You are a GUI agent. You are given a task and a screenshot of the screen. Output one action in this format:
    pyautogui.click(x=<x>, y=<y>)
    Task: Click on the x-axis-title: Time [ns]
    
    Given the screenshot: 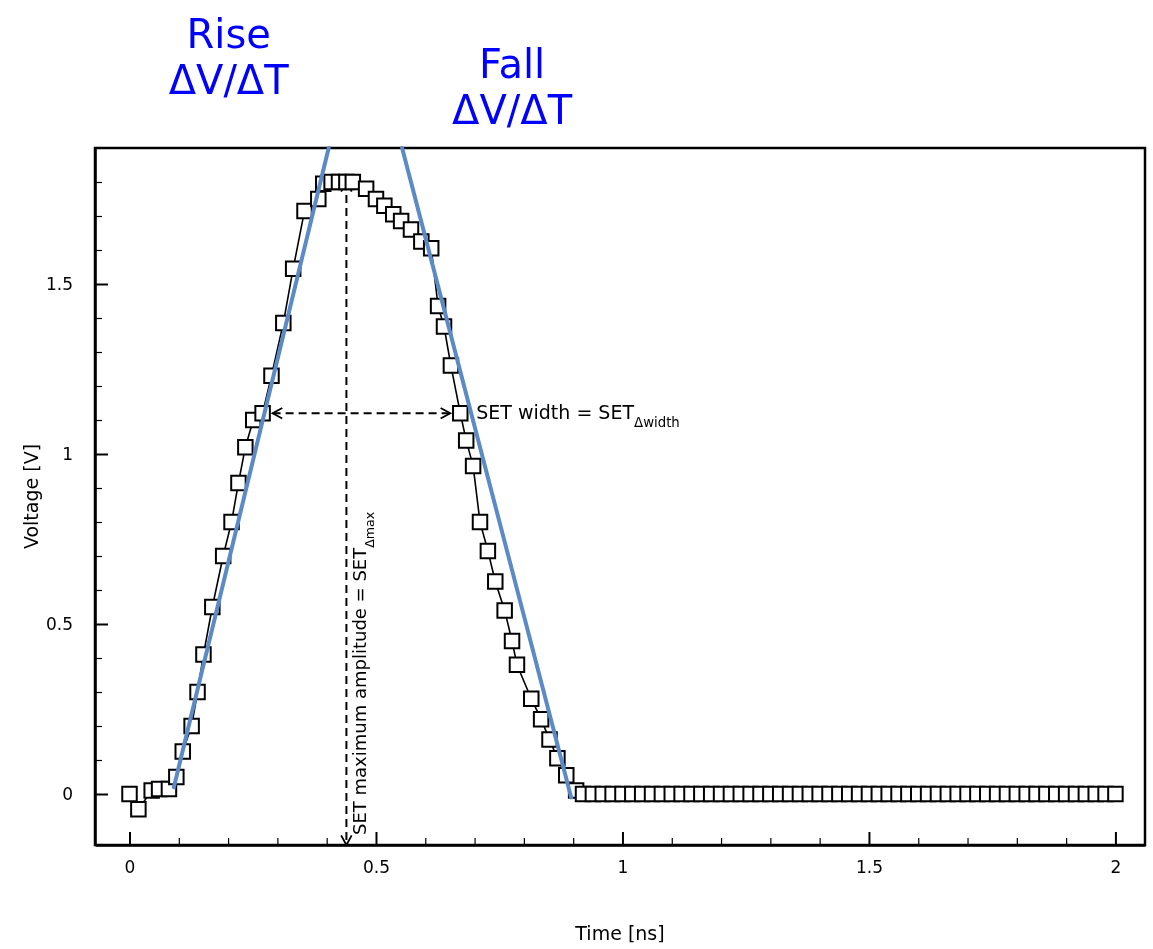 What is the action you would take?
    pyautogui.click(x=619, y=933)
    